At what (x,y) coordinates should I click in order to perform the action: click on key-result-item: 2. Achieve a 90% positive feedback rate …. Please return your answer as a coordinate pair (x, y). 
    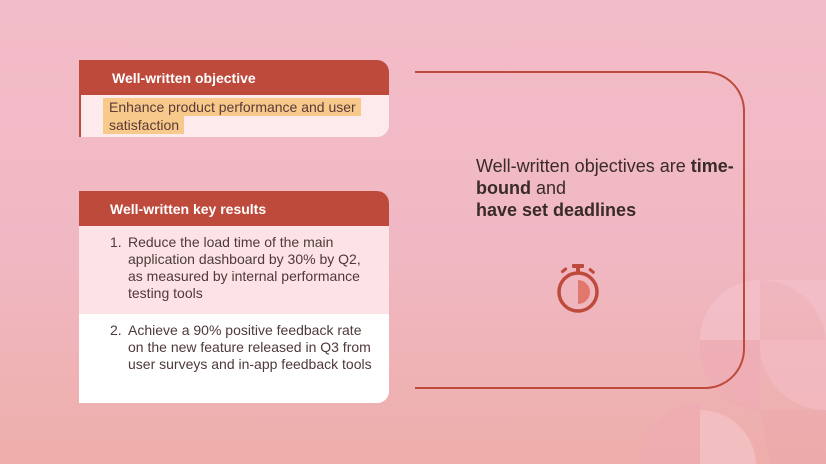
    Looking at the image, I should click on (234, 358).